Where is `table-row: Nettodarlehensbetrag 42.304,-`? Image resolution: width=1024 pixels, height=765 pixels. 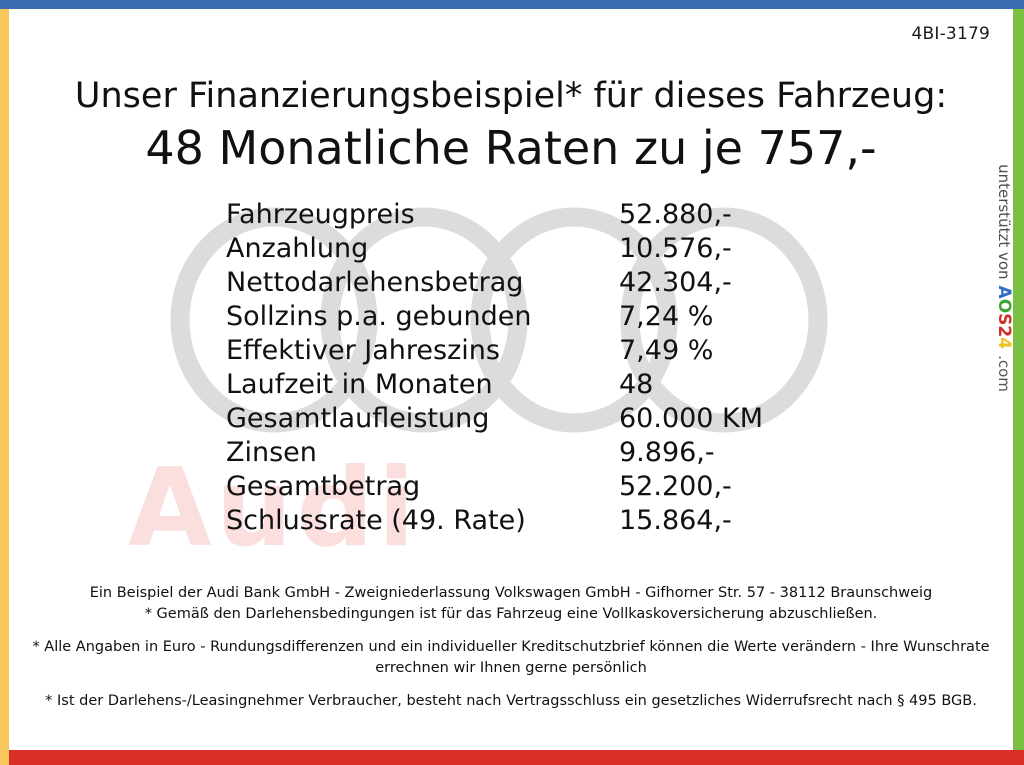 table-row: Nettodarlehensbetrag 42.304,- is located at coordinates (494, 283).